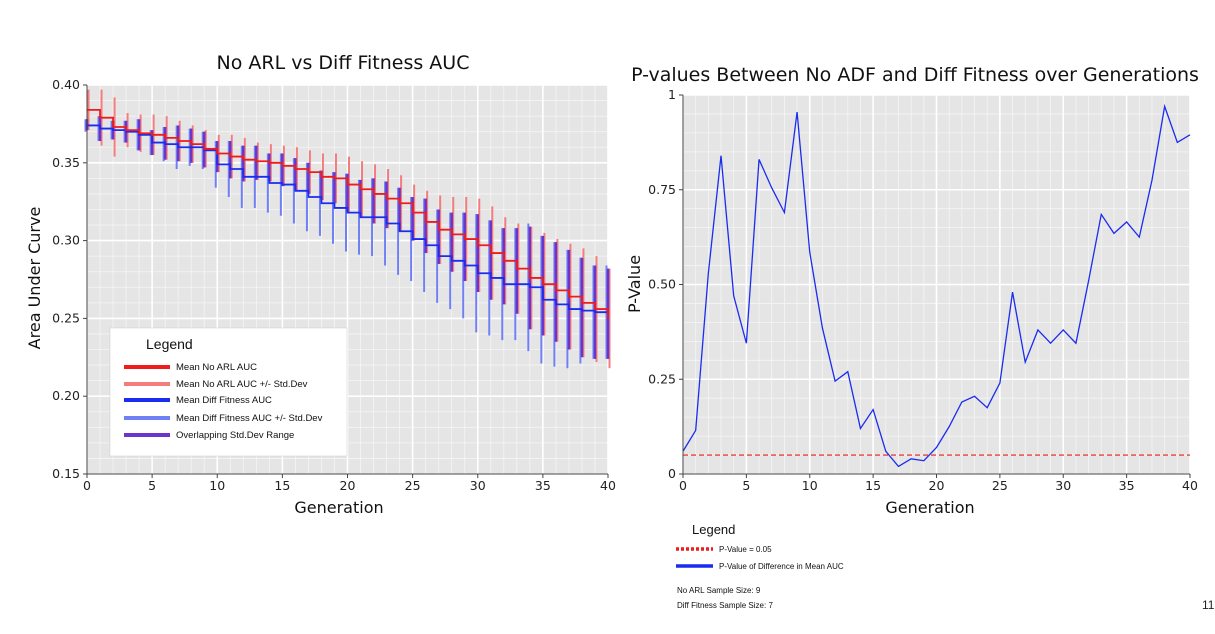 This screenshot has height=634, width=1215. I want to click on sample-size-note-2: Diff Fitness Sample Size: 7, so click(725, 605).